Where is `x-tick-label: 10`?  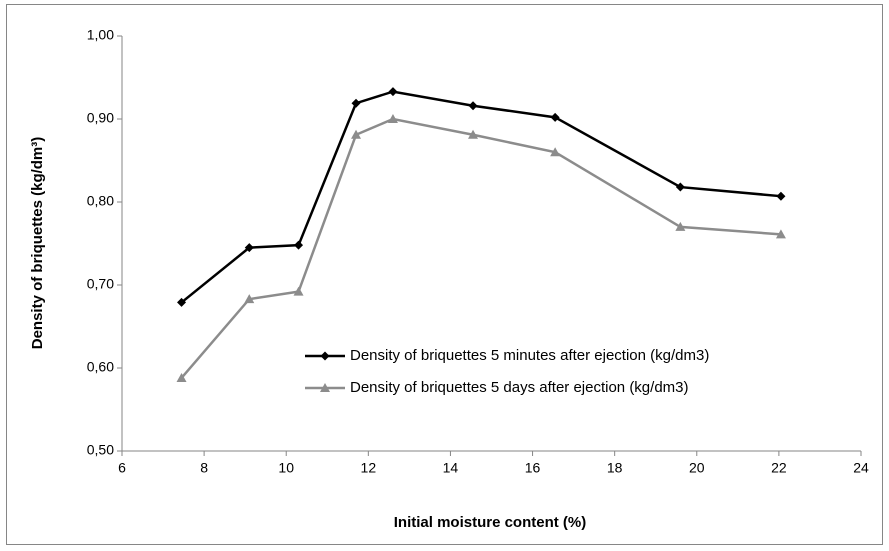 x-tick-label: 10 is located at coordinates (286, 468).